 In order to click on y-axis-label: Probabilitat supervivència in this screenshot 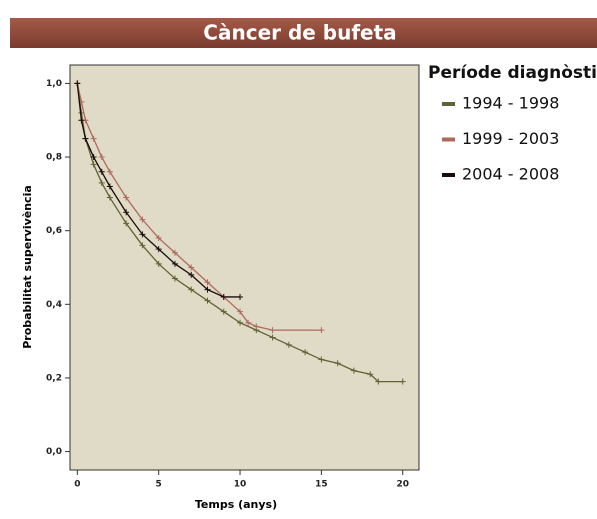, I will do `click(27, 267)`.